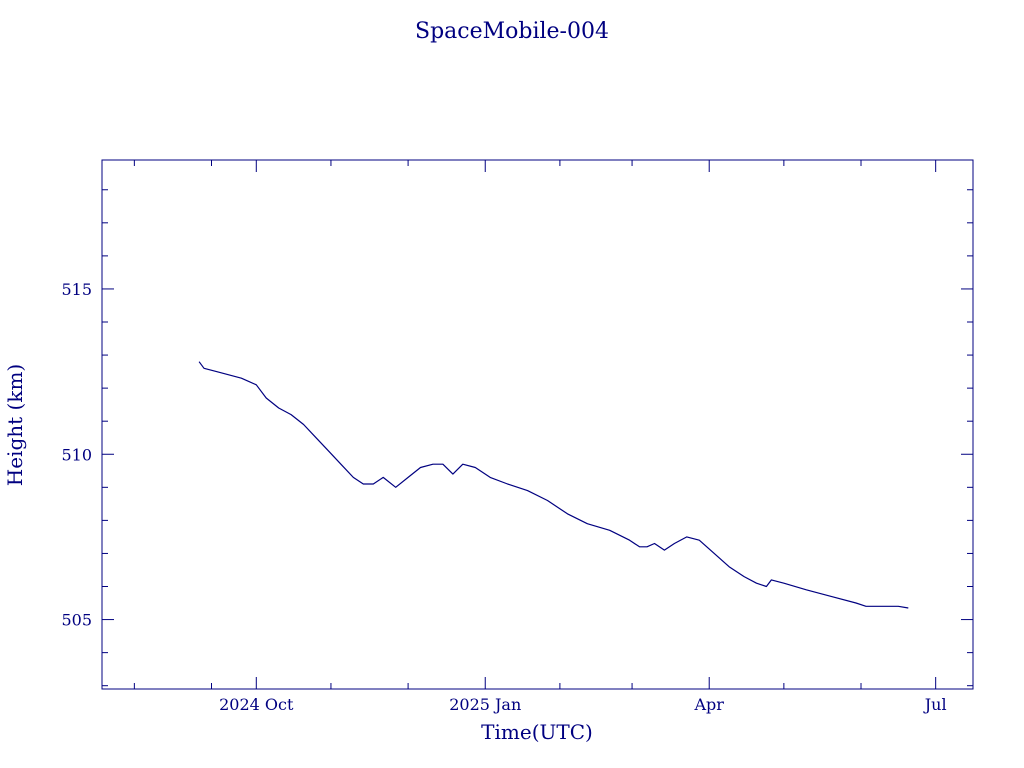  I want to click on chart-title: SpaceMobile-004, so click(512, 31).